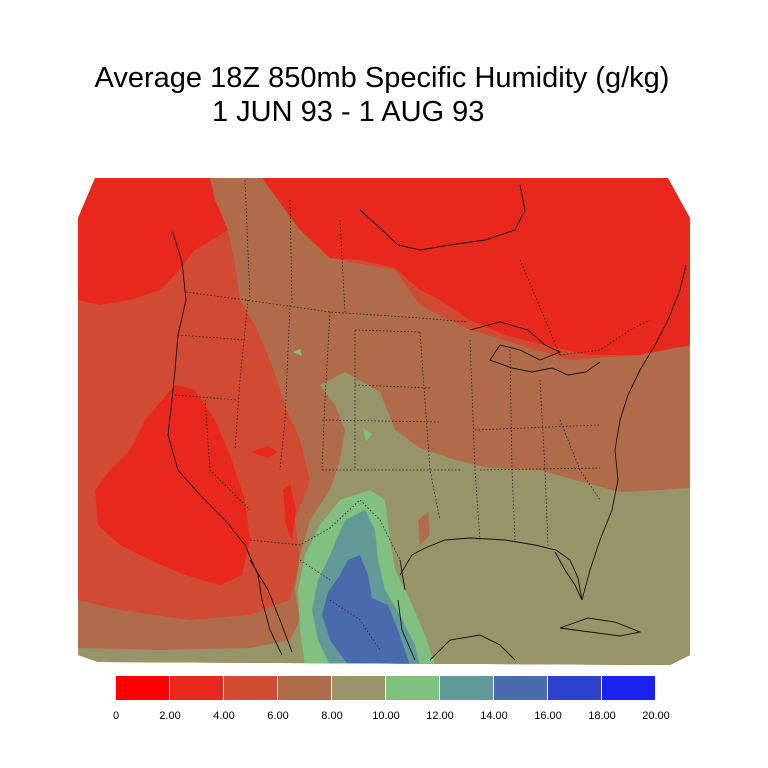 The image size is (768, 768). Describe the element at coordinates (224, 716) in the screenshot. I see `colorbar-label: 4.00` at that location.